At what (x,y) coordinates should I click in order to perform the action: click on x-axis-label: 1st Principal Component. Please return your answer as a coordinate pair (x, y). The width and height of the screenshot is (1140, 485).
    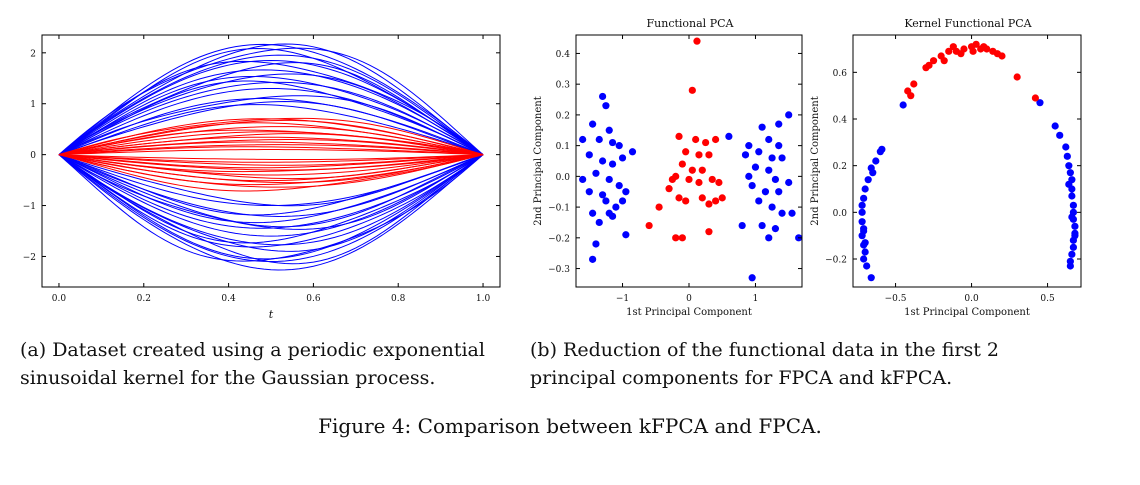
    Looking at the image, I should click on (689, 312).